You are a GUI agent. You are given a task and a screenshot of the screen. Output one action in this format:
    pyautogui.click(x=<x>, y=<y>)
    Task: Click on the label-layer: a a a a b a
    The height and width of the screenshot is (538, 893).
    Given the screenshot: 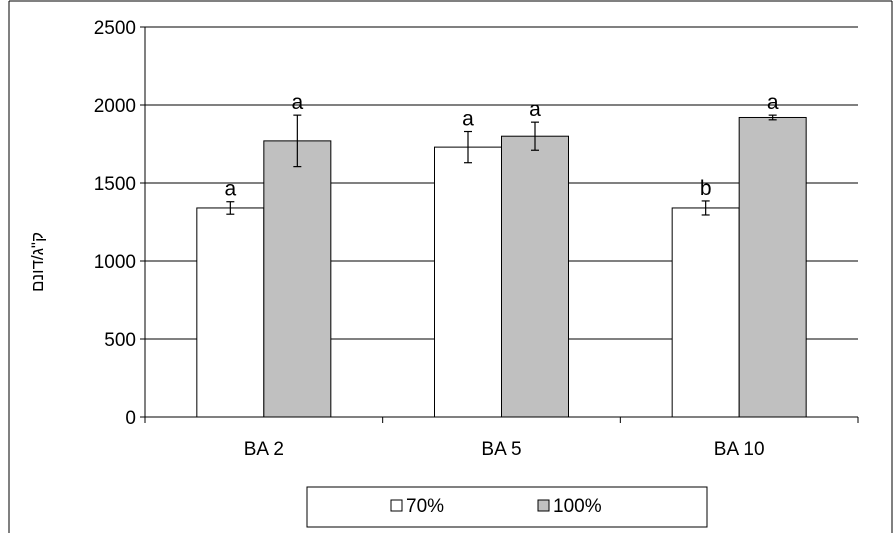 What is the action you would take?
    pyautogui.click(x=501, y=146)
    